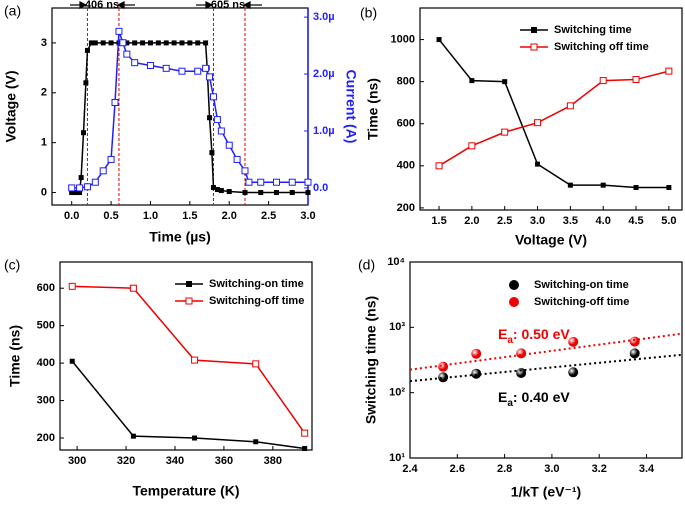  What do you see at coordinates (371, 360) in the screenshot?
I see `y-axis-label: Switching time (ns)` at bounding box center [371, 360].